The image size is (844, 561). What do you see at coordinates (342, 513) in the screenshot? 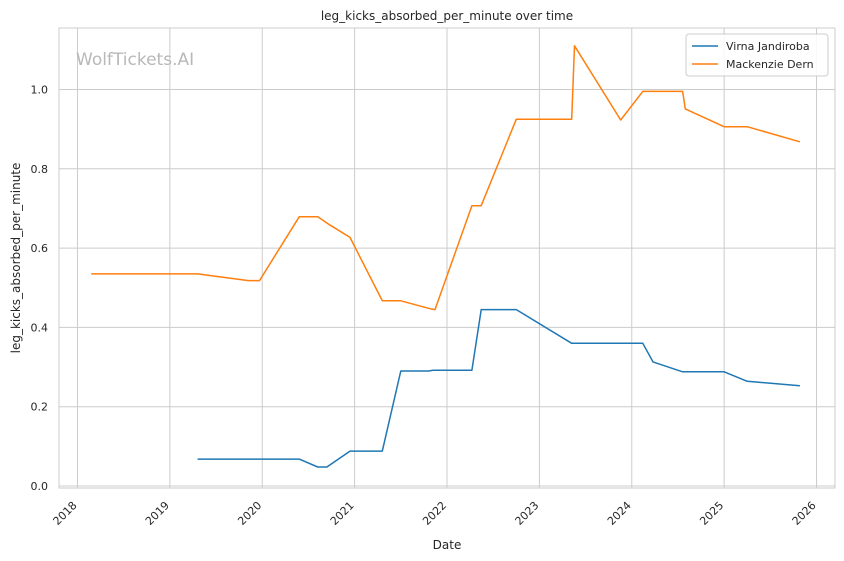
I see `x-tick-label: 2021` at bounding box center [342, 513].